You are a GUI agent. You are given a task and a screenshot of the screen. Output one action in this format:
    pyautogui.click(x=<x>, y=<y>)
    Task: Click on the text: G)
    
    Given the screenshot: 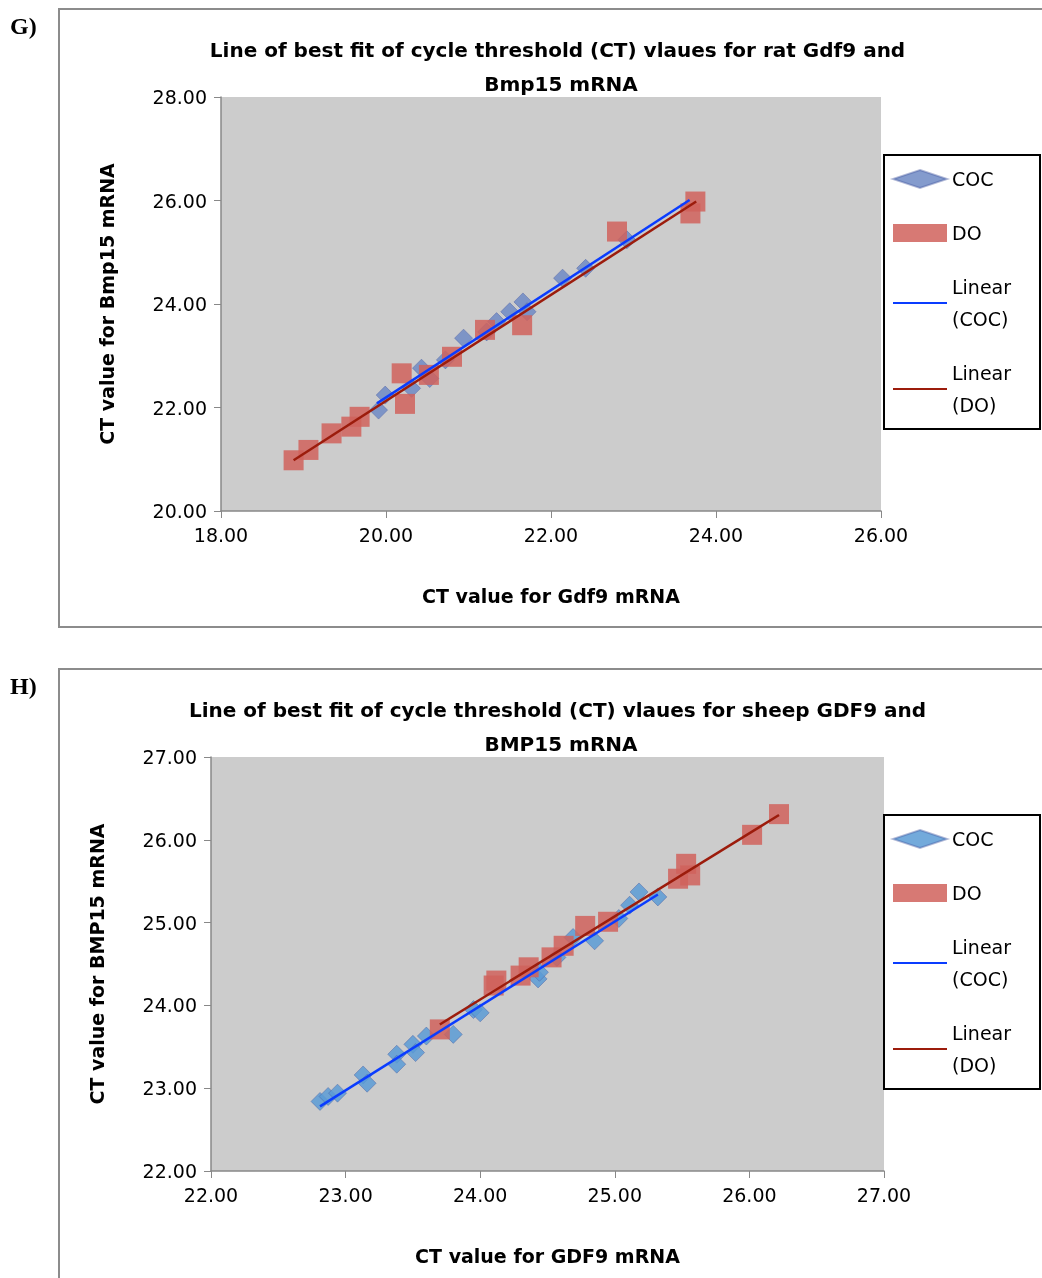 What is the action you would take?
    pyautogui.click(x=23, y=26)
    